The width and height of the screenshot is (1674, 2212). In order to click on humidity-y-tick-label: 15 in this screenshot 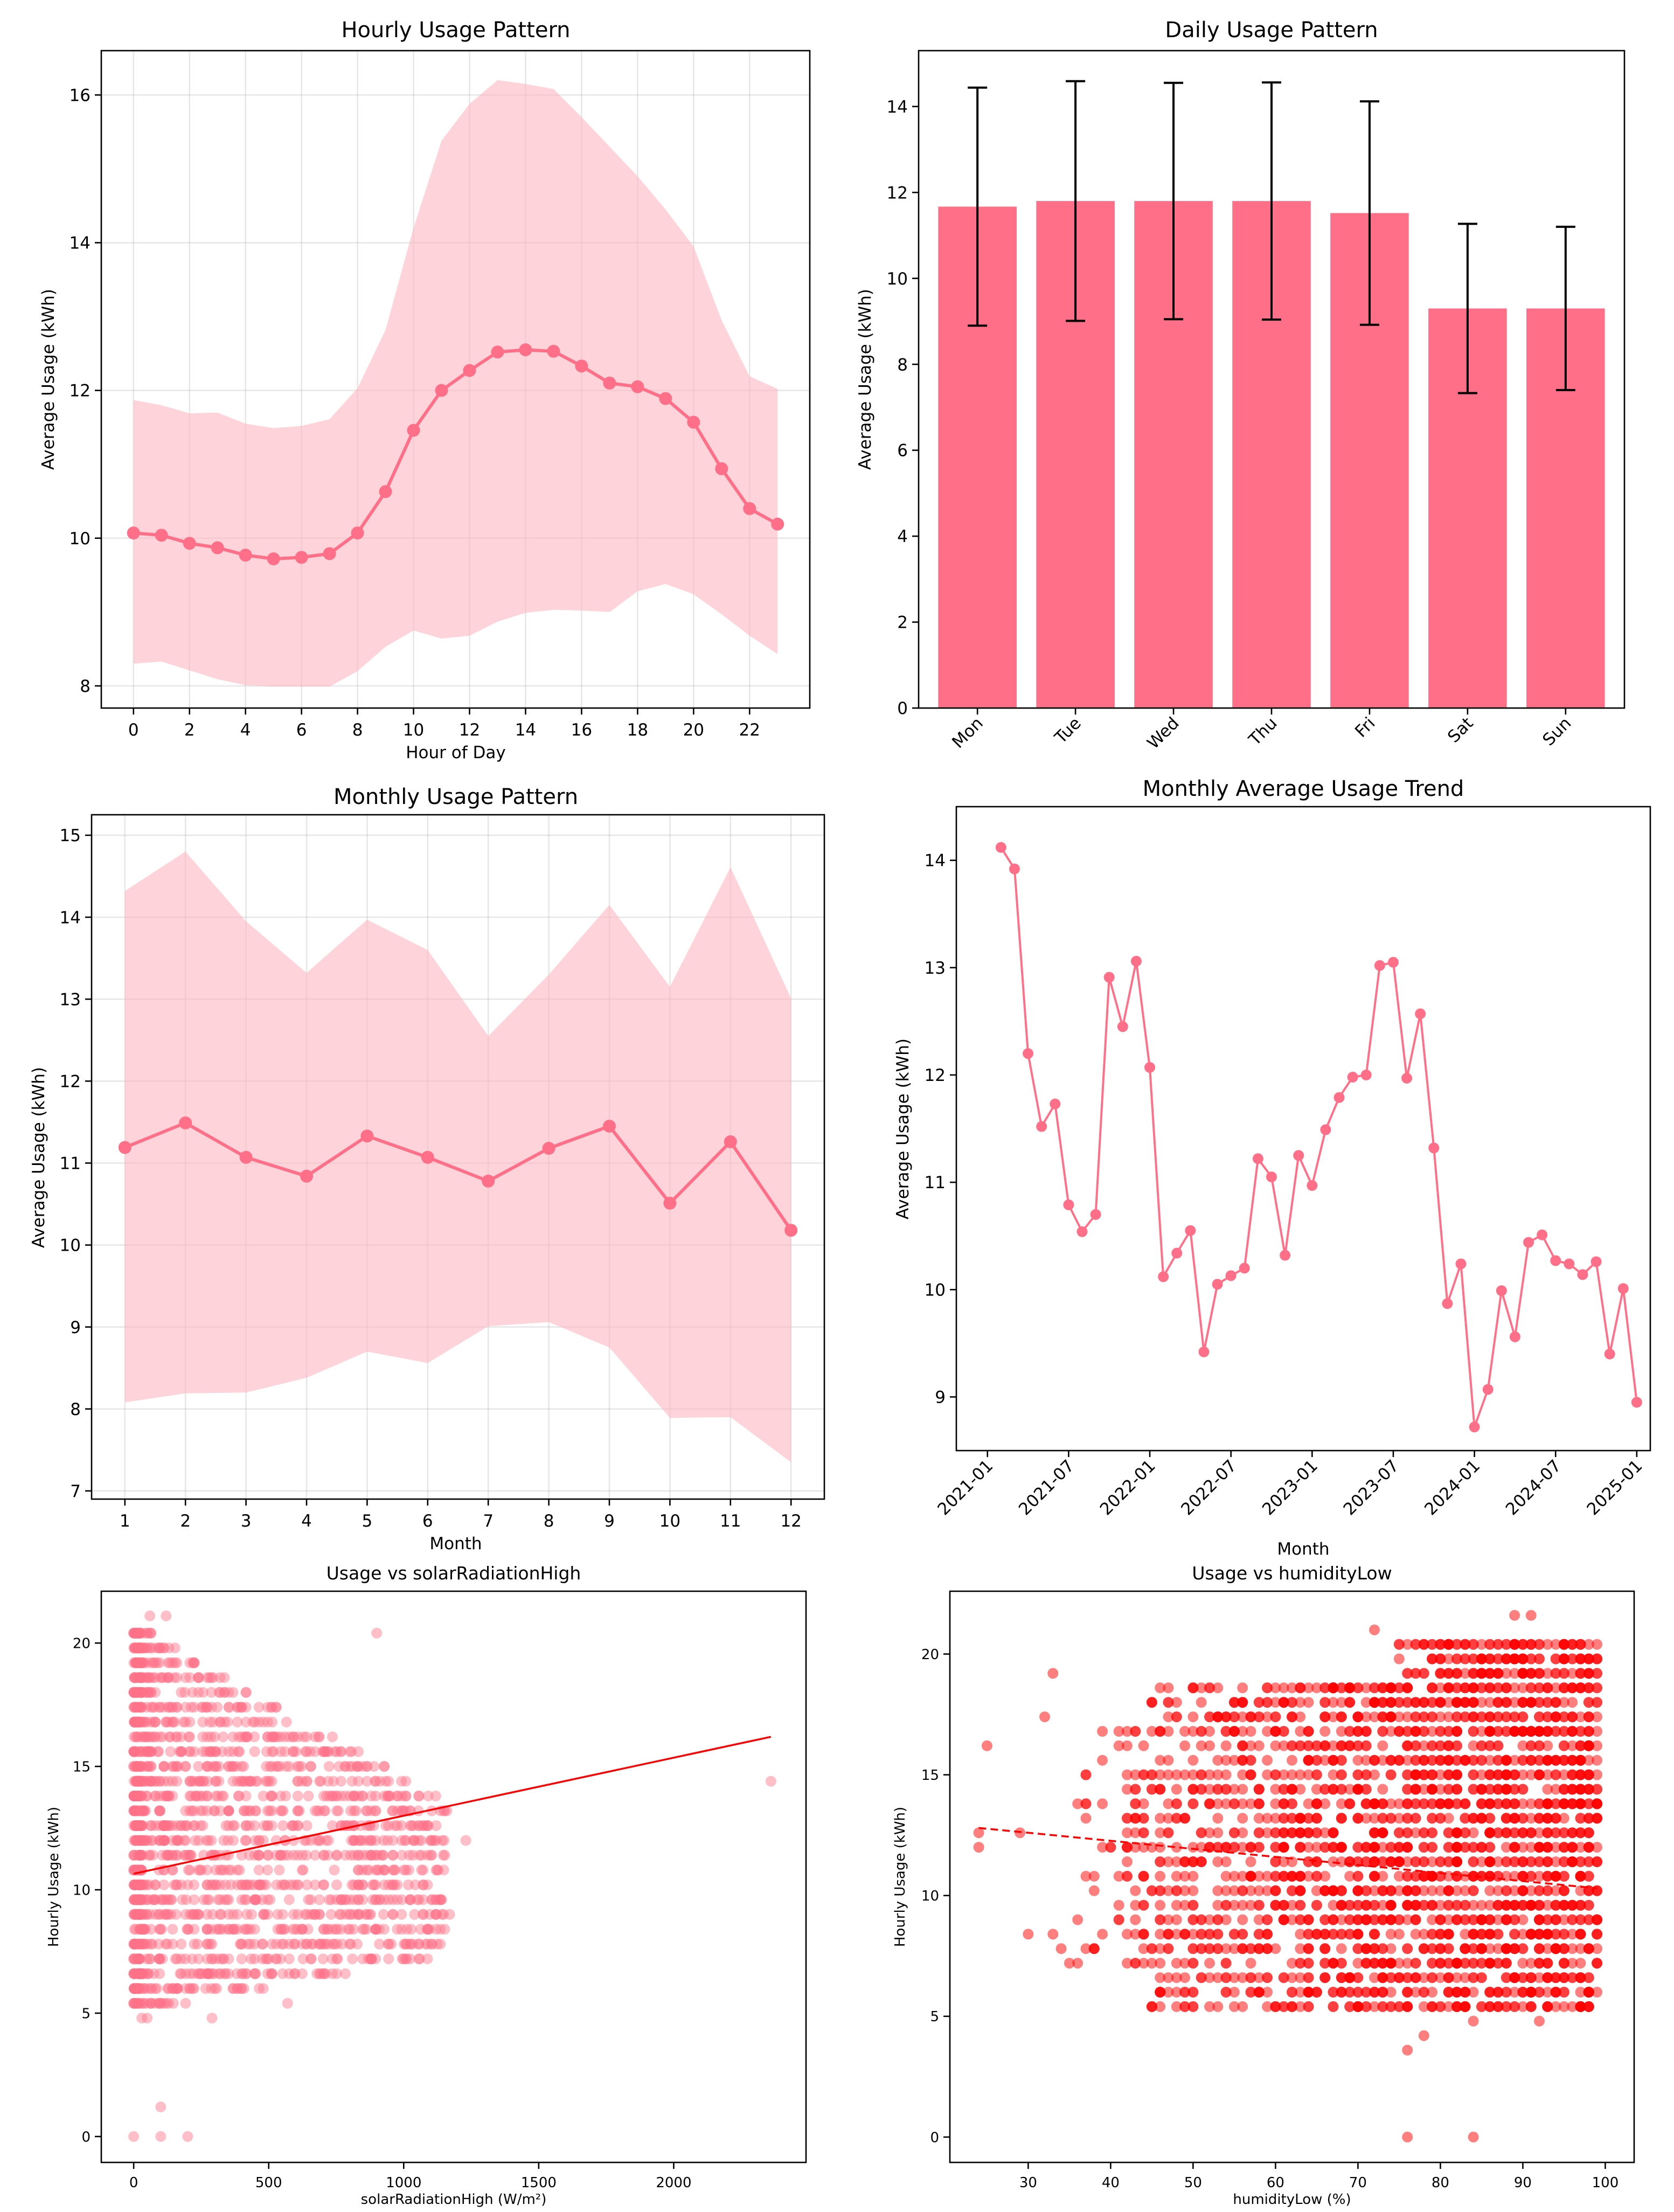, I will do `click(930, 1776)`.